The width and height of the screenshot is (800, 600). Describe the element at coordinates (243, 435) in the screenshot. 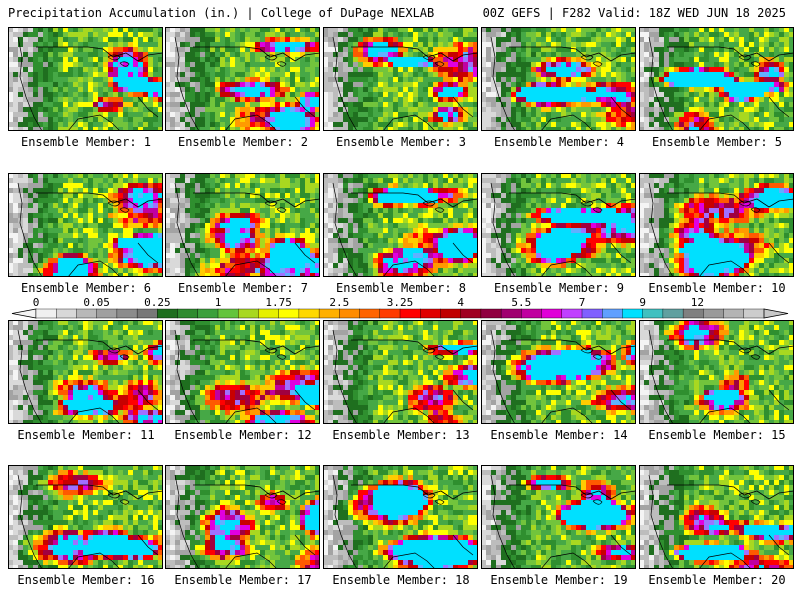

I see `ensemble-member-label: Ensemble Member: 12` at that location.